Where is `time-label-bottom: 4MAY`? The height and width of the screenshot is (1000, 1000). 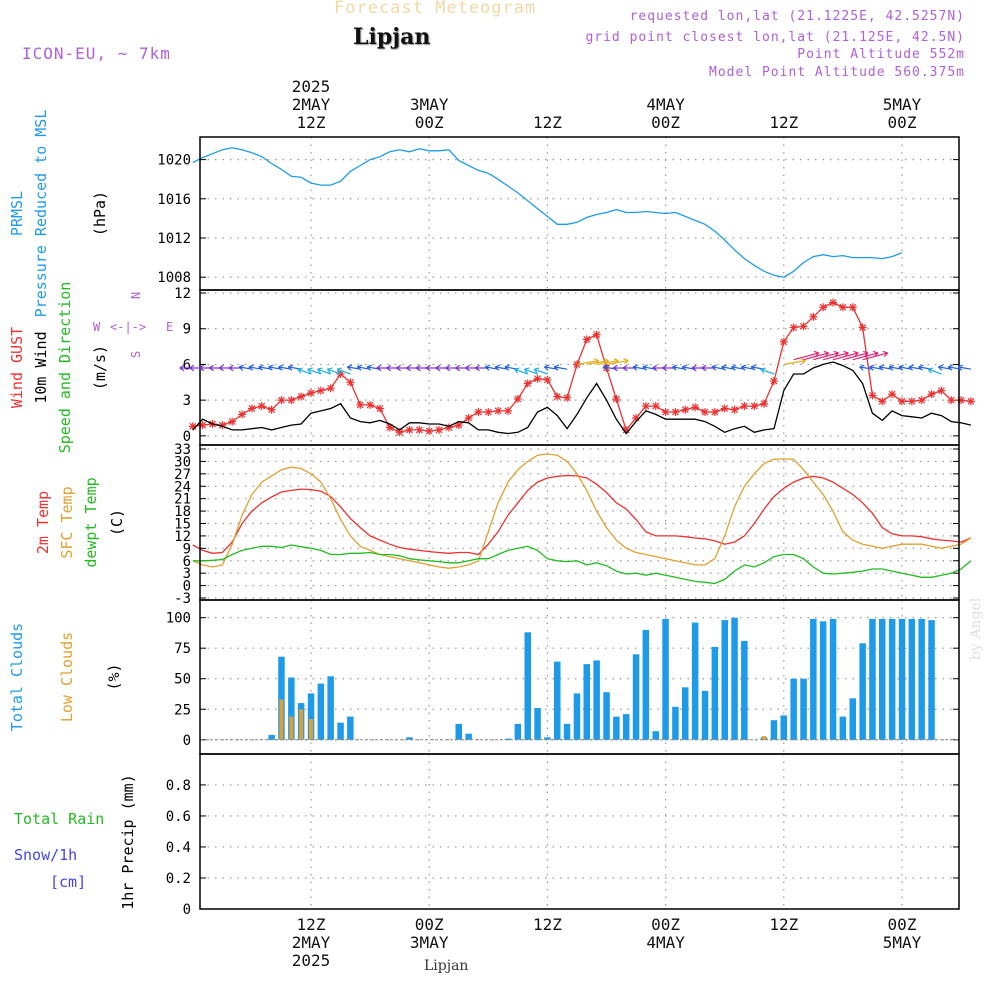 time-label-bottom: 4MAY is located at coordinates (665, 942).